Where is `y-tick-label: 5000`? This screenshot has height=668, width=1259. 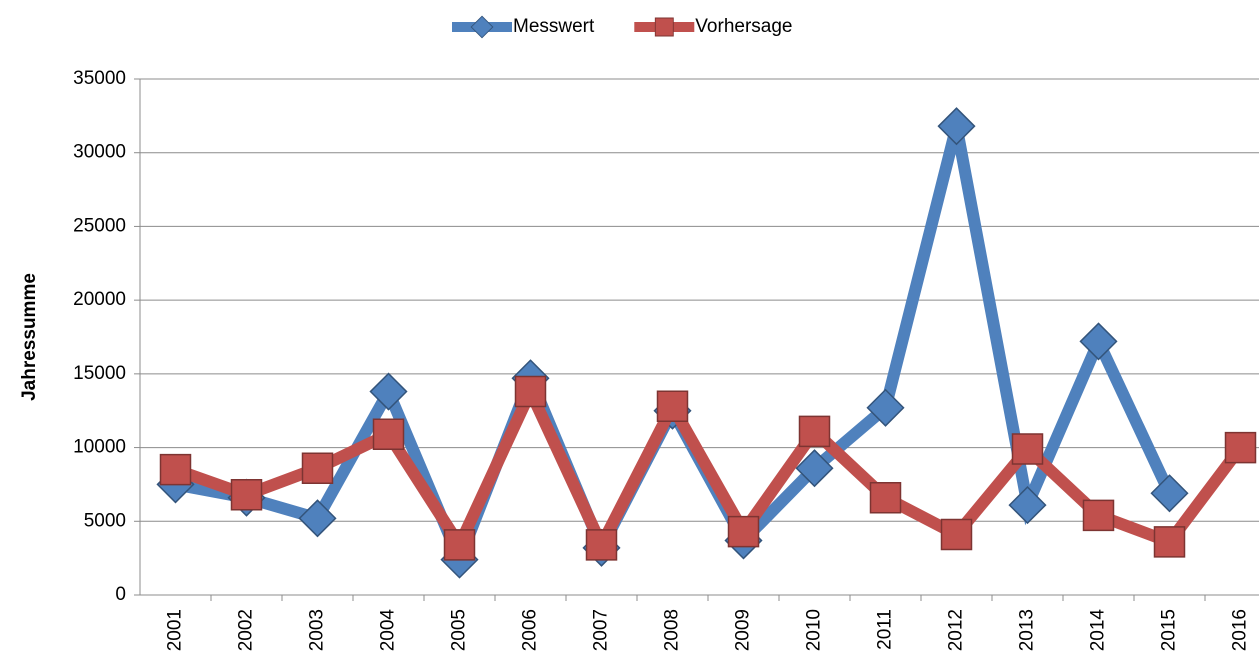
y-tick-label: 5000 is located at coordinates (105, 520).